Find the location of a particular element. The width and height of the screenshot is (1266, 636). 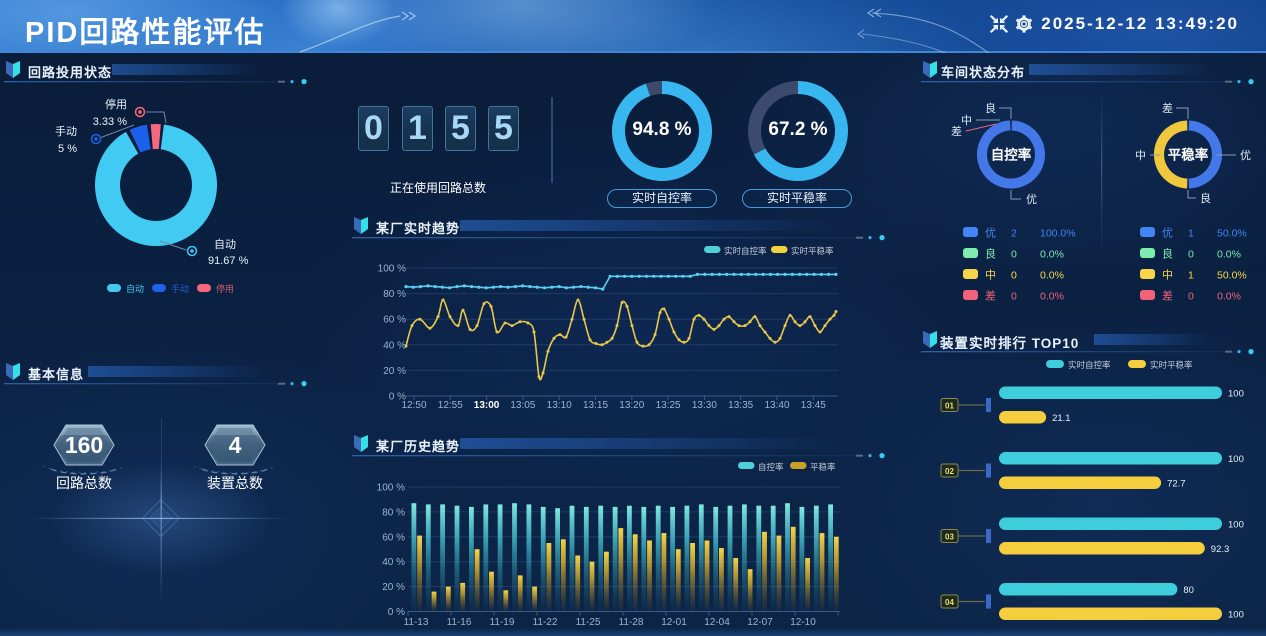

svg-text: 160 is located at coordinates (84, 445).